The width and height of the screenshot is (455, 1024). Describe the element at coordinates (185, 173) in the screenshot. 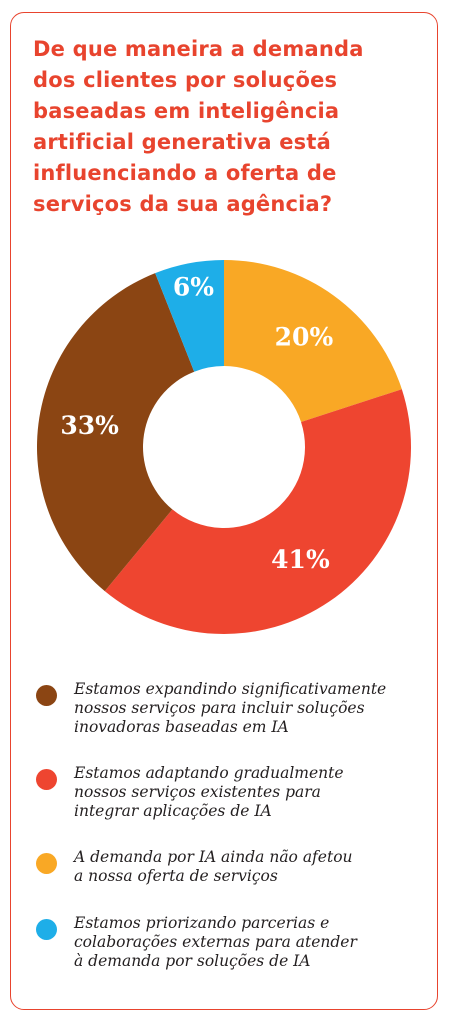

I see `title-line: influenciando a oferta de` at that location.